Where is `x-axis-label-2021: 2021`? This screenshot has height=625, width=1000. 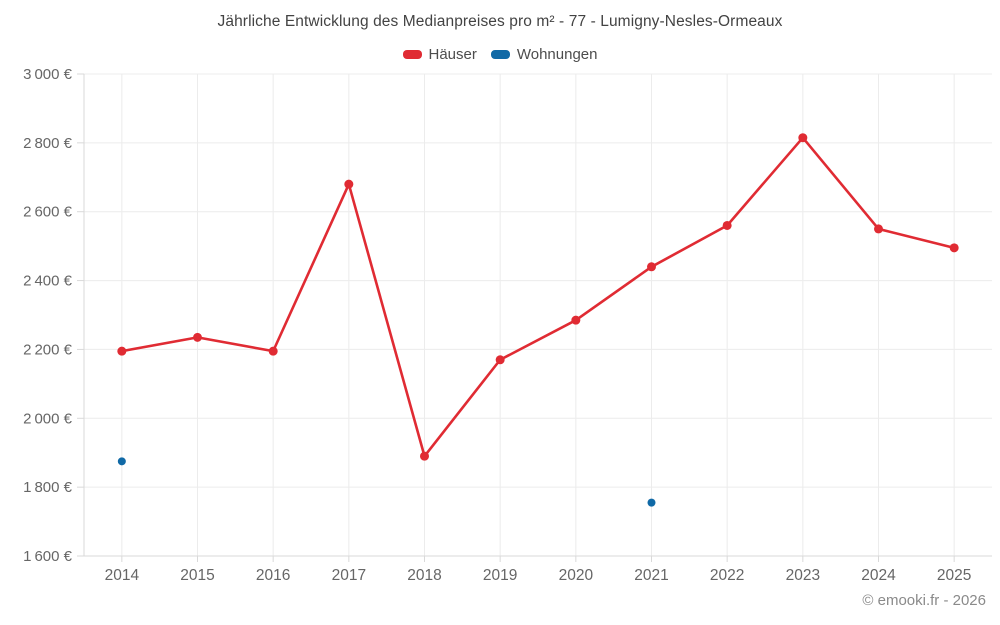 x-axis-label-2021: 2021 is located at coordinates (651, 575).